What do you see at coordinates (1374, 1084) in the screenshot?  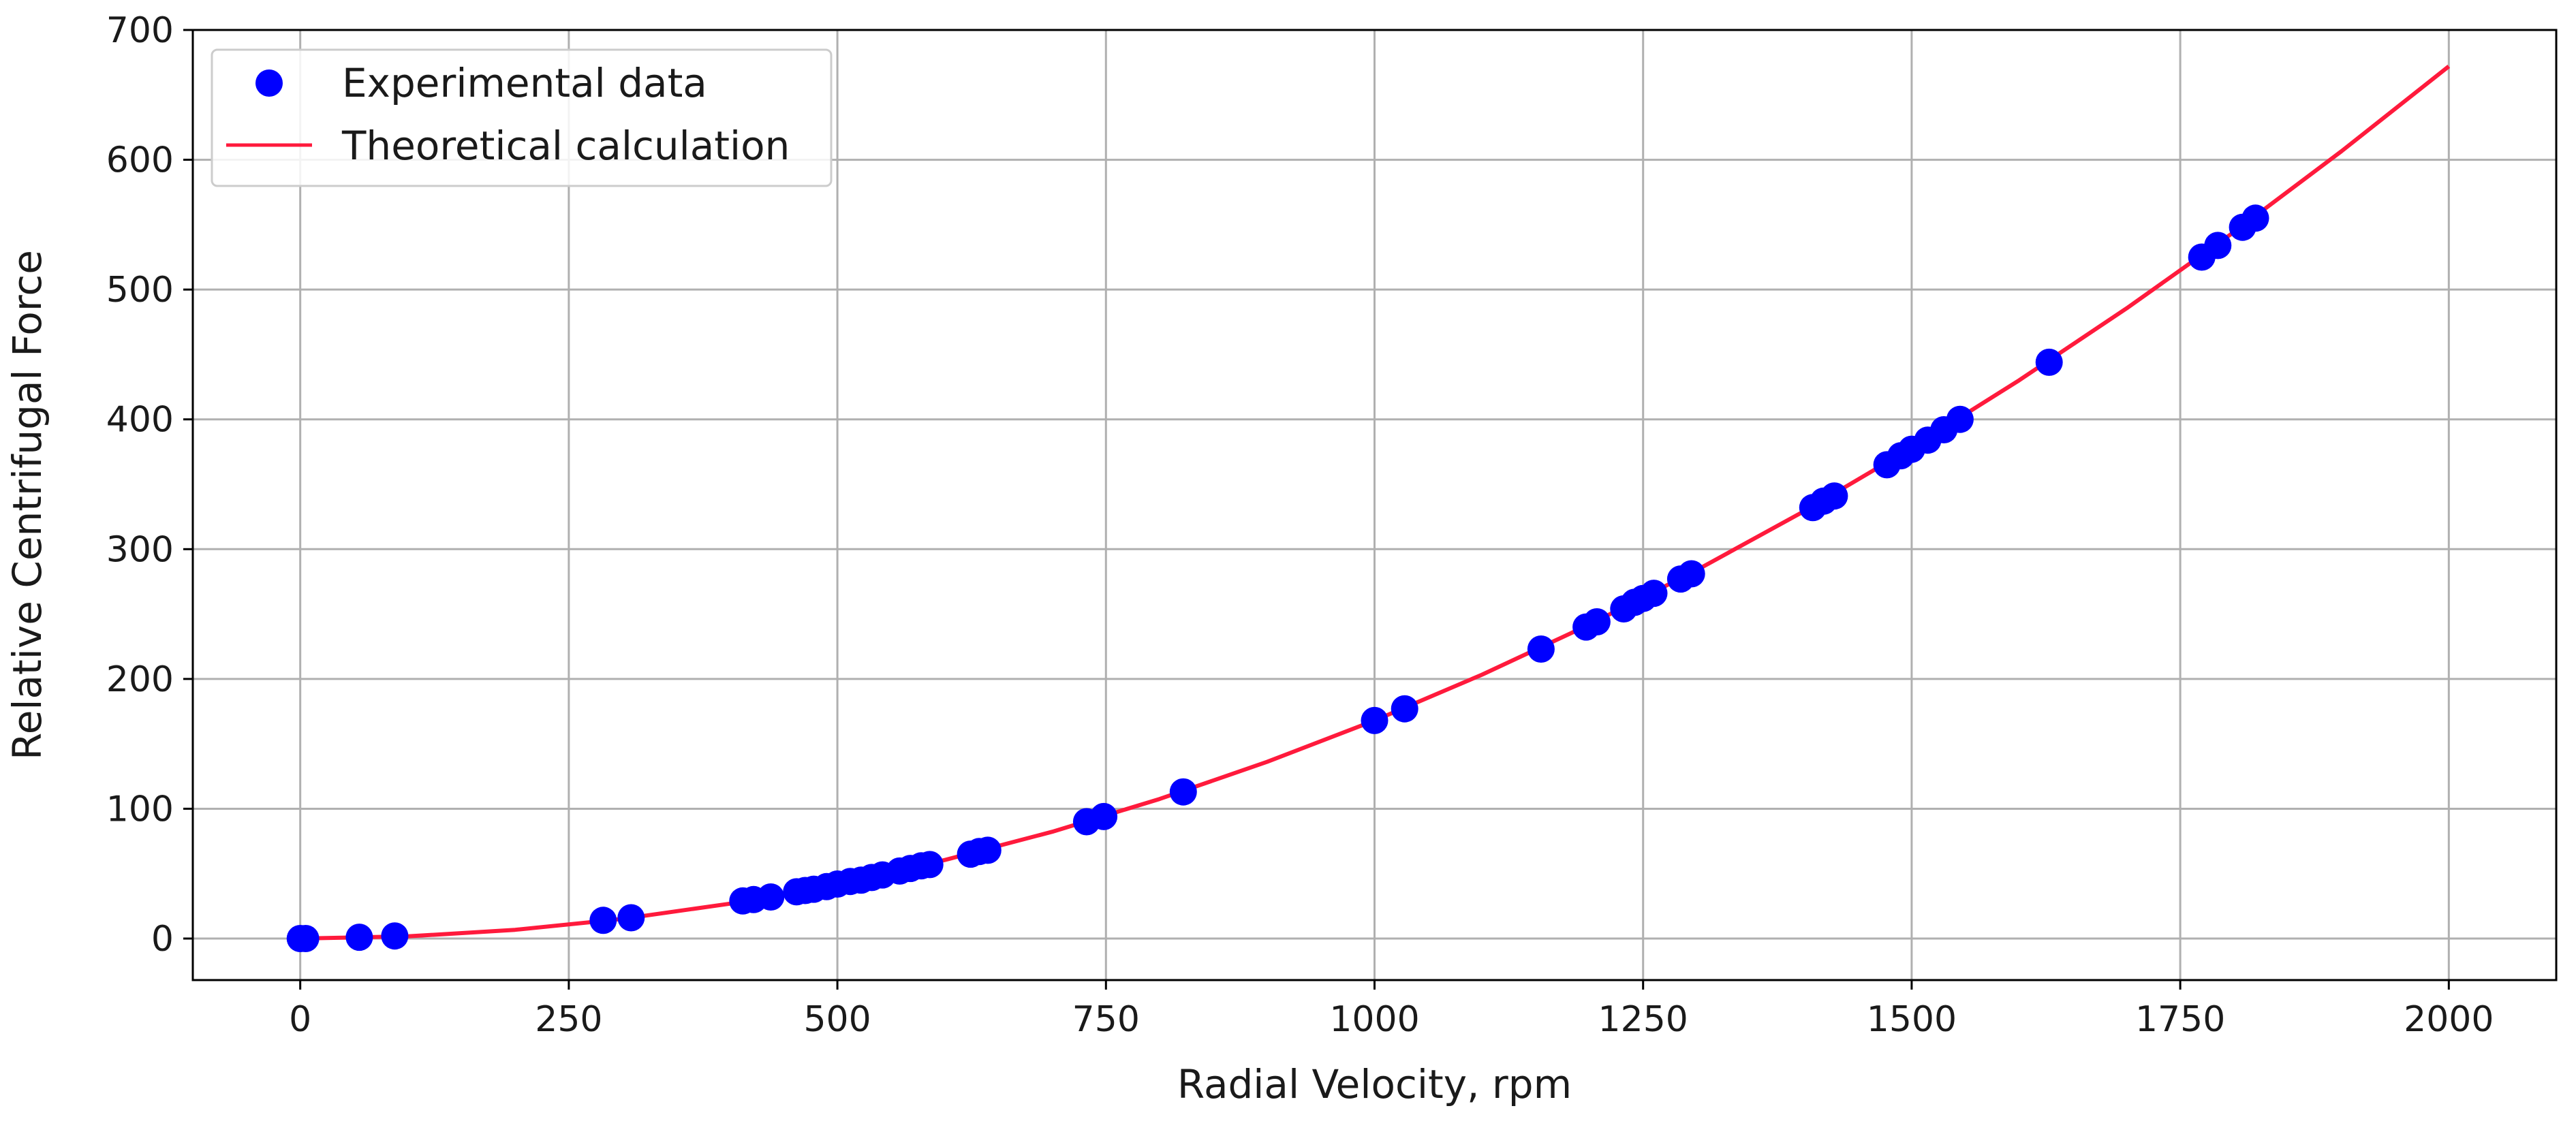 I see `x-axis-label: Radial Velocity, rpm` at bounding box center [1374, 1084].